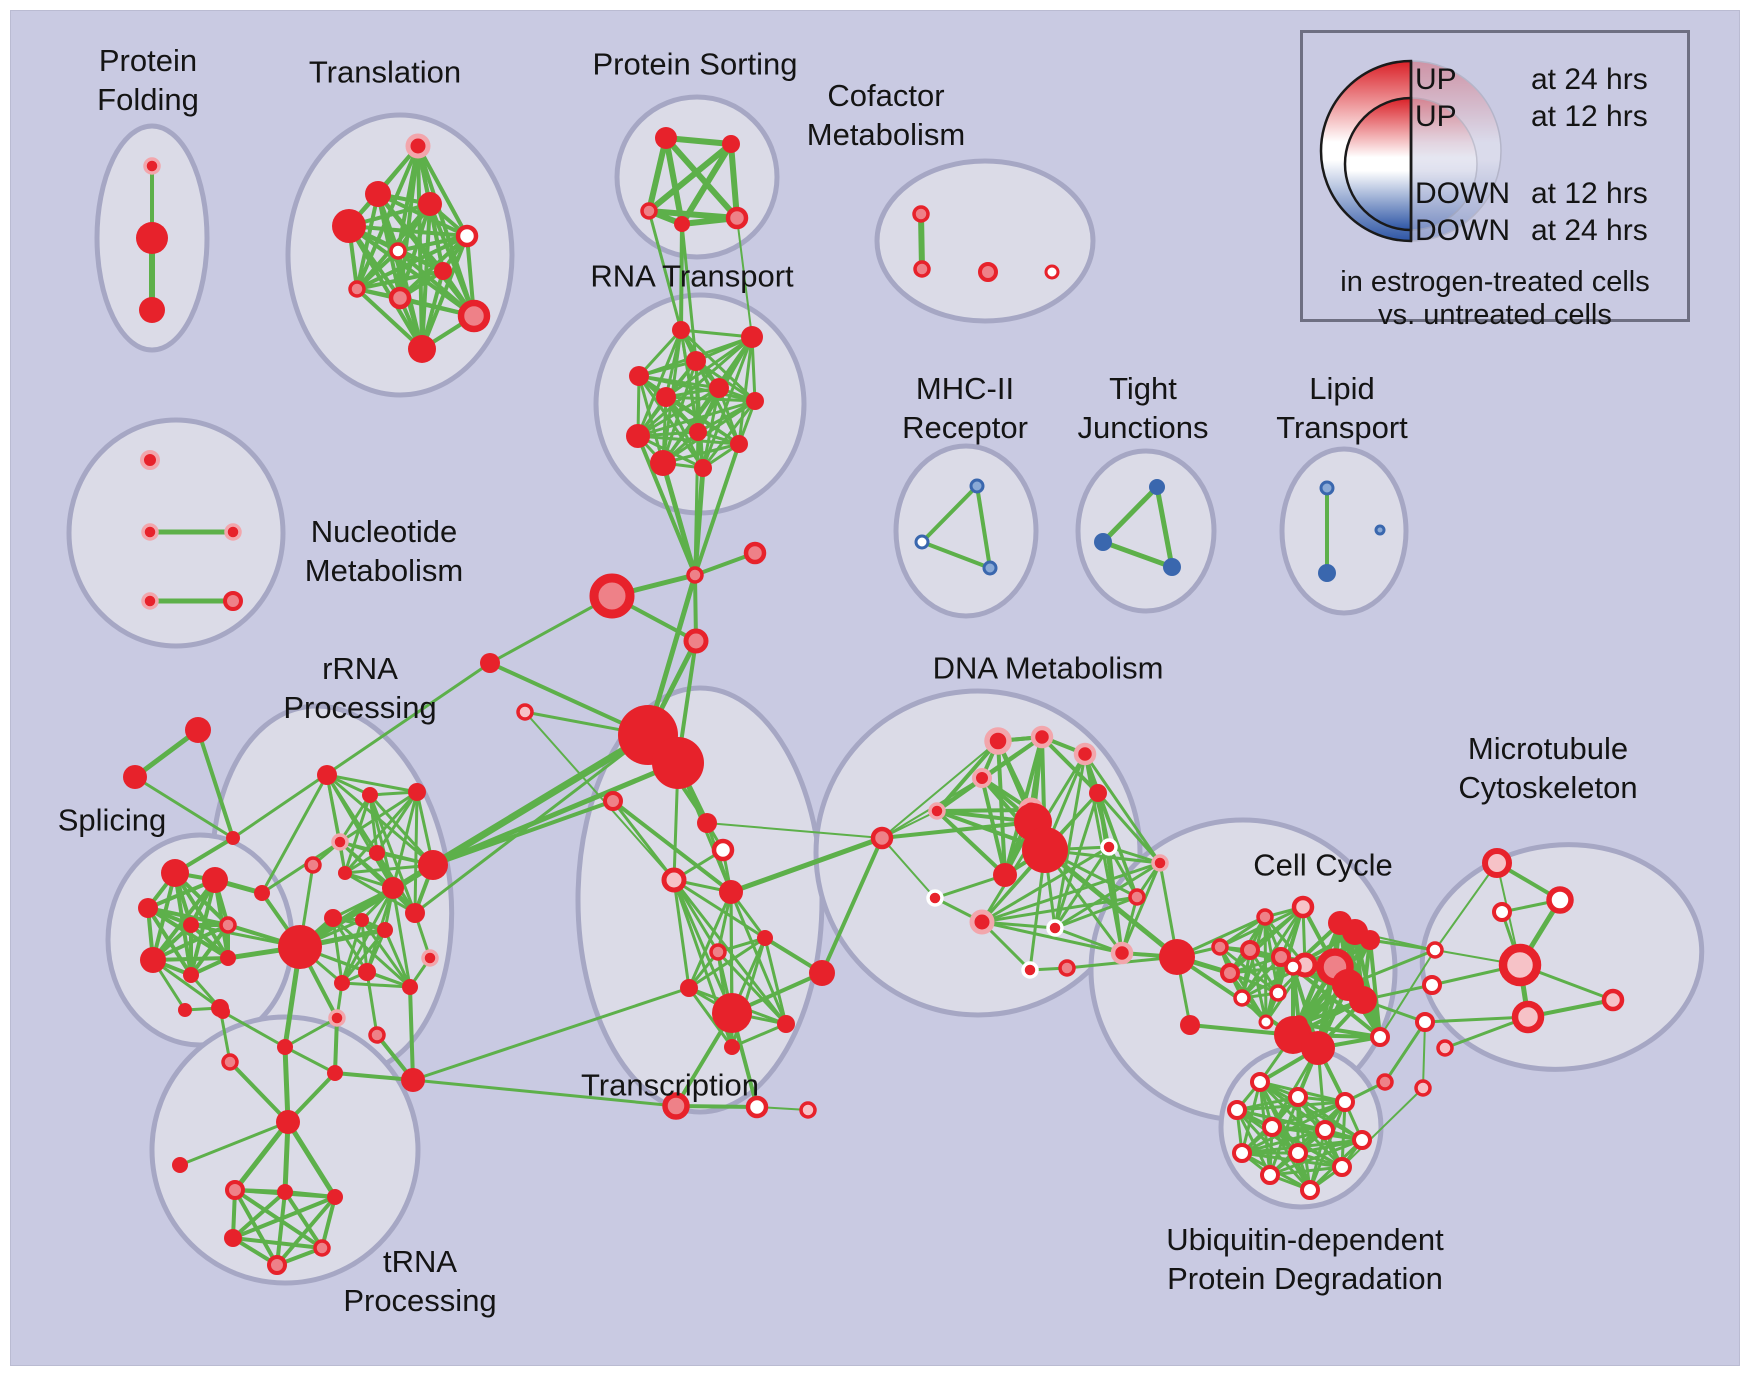 This screenshot has width=1750, height=1376. What do you see at coordinates (612, 596) in the screenshot?
I see `node-cn3` at bounding box center [612, 596].